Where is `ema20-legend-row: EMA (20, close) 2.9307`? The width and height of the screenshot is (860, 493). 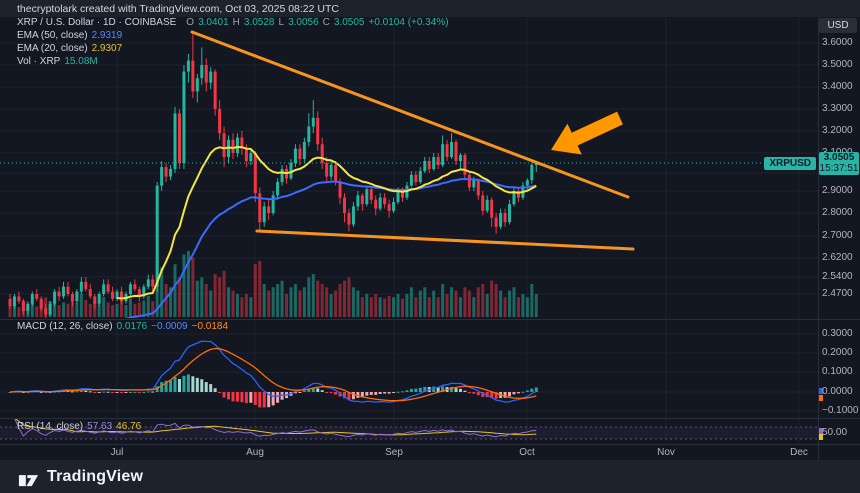 ema20-legend-row: EMA (20, close) 2.9307 is located at coordinates (233, 48).